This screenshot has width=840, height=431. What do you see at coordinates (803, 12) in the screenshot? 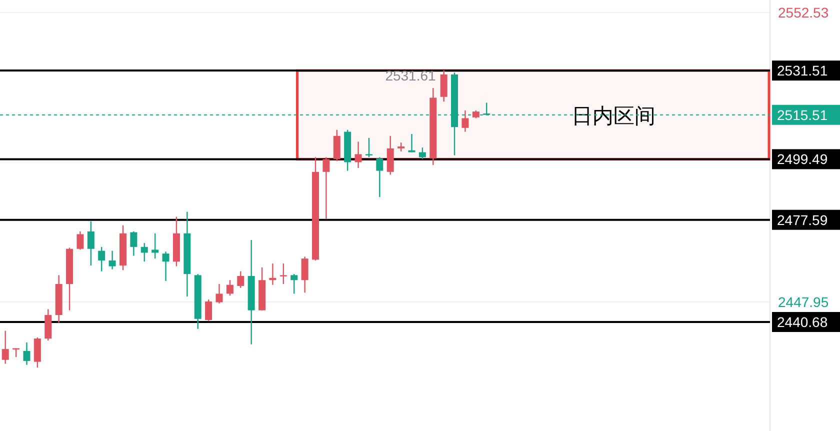
I see `y-tick-label: 2552.53` at bounding box center [803, 12].